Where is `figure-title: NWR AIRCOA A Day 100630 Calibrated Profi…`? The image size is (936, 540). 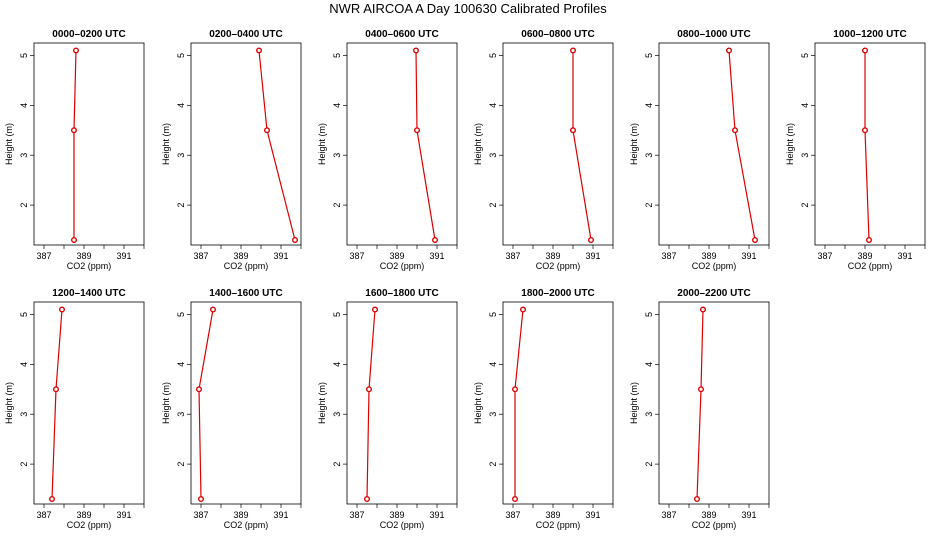 figure-title: NWR AIRCOA A Day 100630 Calibrated Profi… is located at coordinates (468, 8).